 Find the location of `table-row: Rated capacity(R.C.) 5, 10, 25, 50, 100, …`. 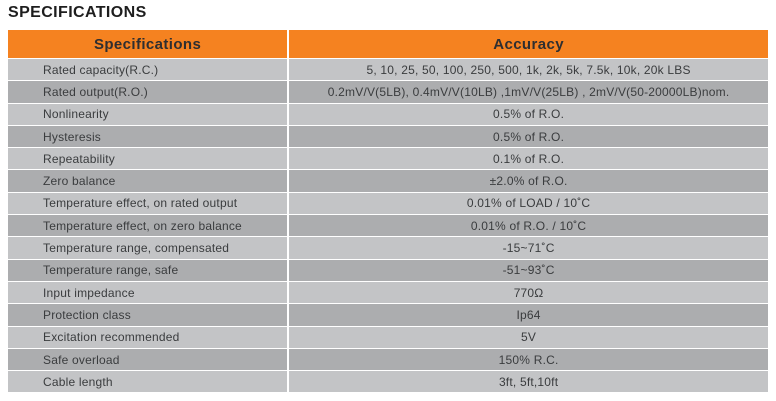

table-row: Rated capacity(R.C.) 5, 10, 25, 50, 100, … is located at coordinates (388, 70).